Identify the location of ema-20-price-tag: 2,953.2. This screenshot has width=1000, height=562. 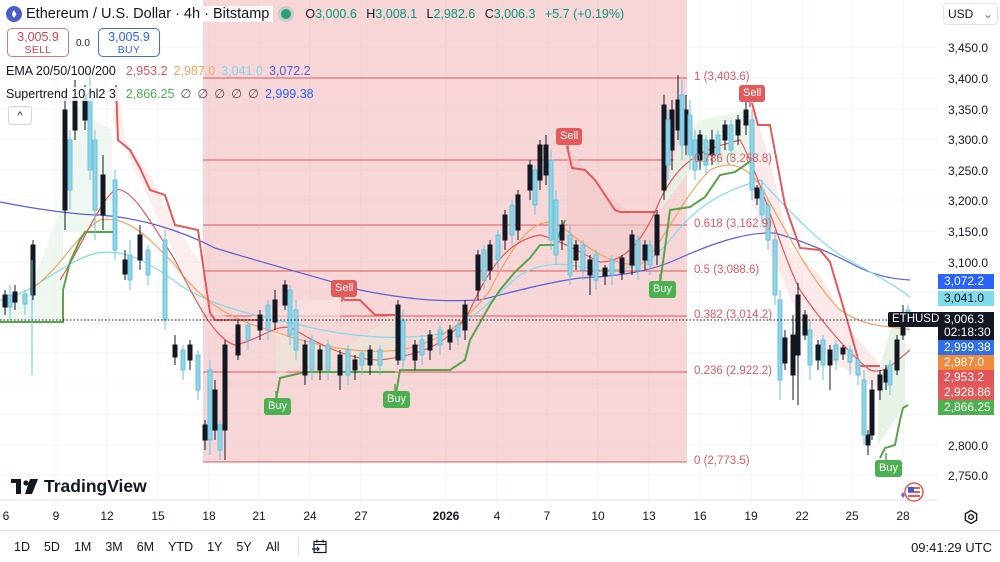
(966, 377).